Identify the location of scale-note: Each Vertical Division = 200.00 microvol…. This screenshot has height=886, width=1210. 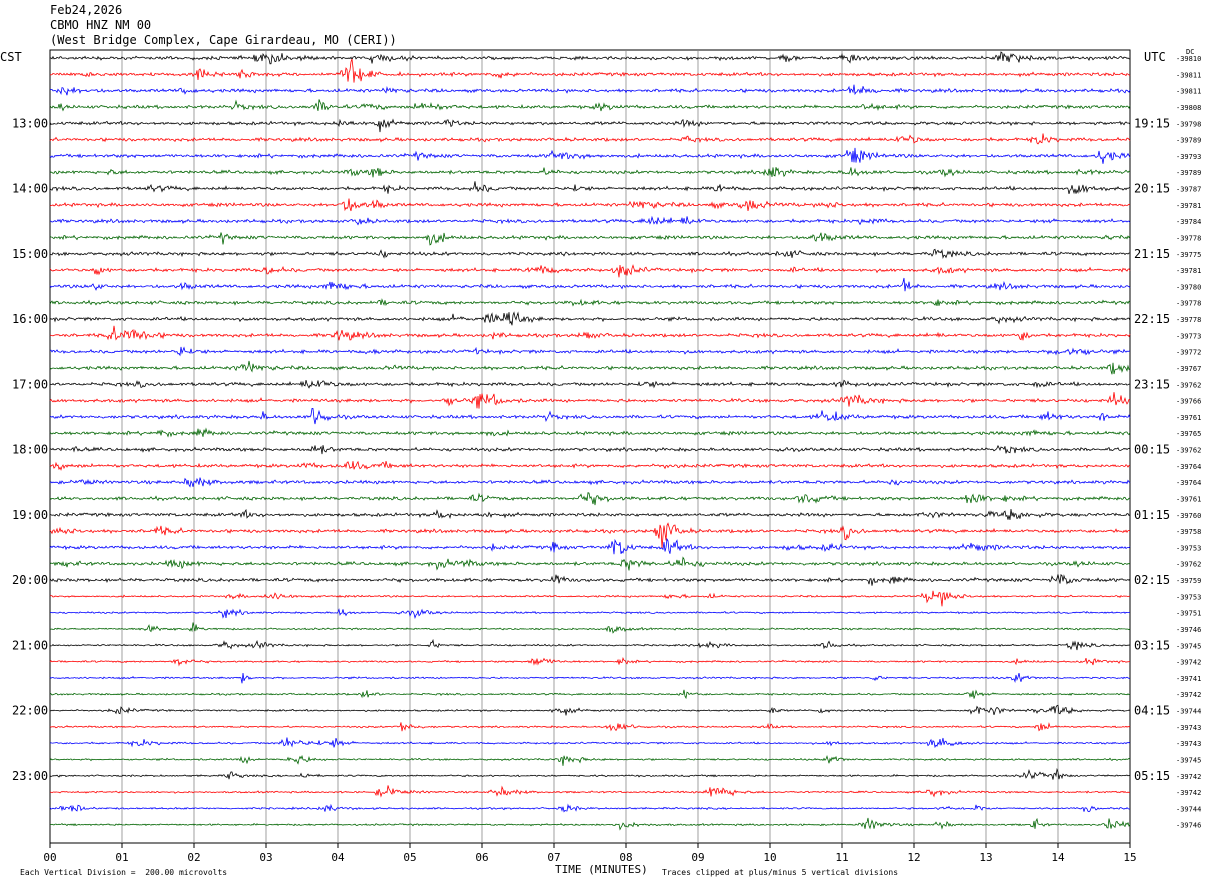
(124, 872).